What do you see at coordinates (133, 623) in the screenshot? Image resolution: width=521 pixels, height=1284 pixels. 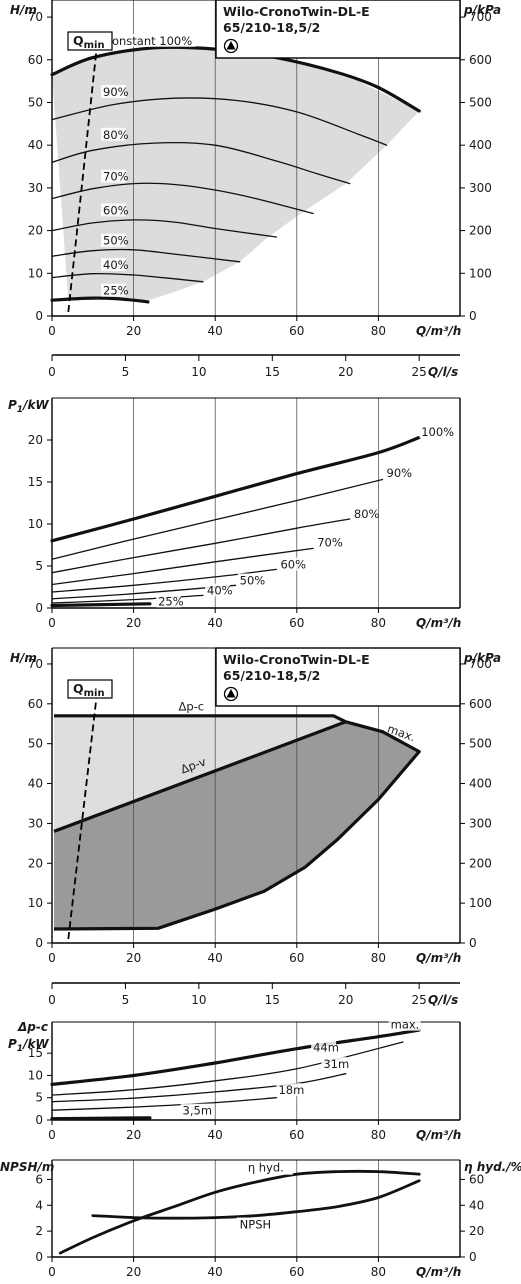 I see `c3-xtick-label: 20` at bounding box center [133, 623].